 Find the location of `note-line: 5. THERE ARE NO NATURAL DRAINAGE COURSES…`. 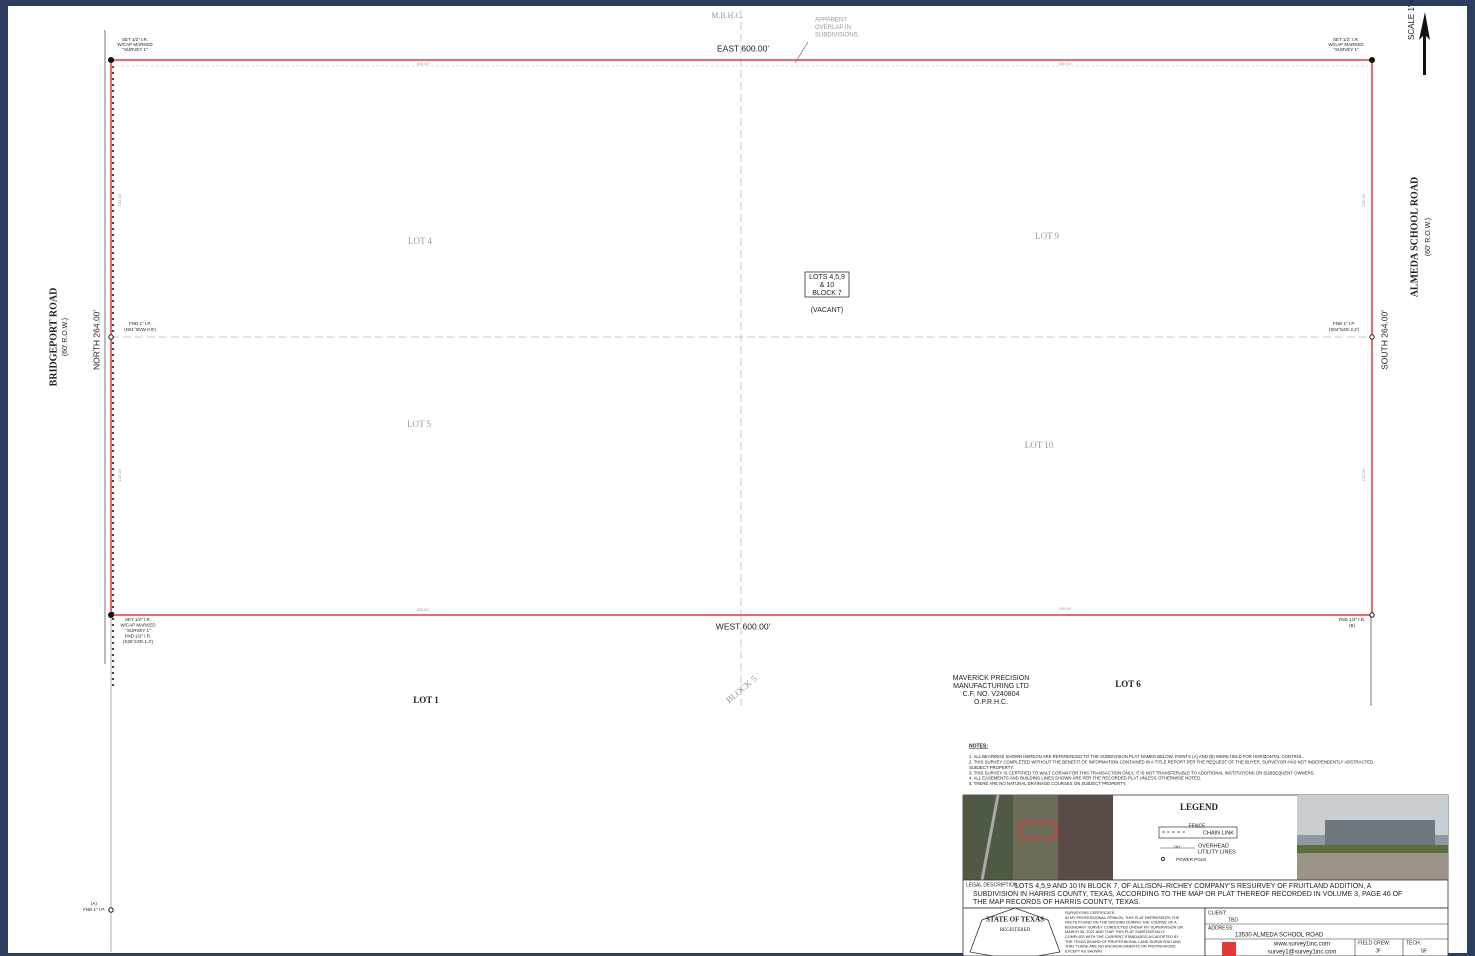

note-line: 5. THERE ARE NO NATURAL DRAINAGE COURSES… is located at coordinates (1047, 783).